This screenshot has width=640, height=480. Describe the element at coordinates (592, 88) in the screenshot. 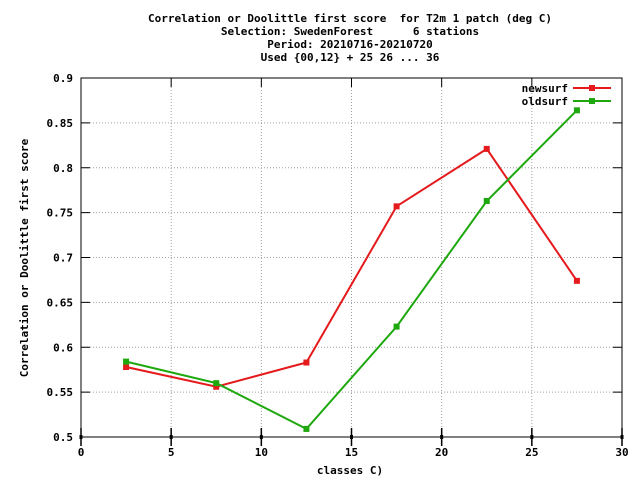

I see `legend-marker-newsurf` at that location.